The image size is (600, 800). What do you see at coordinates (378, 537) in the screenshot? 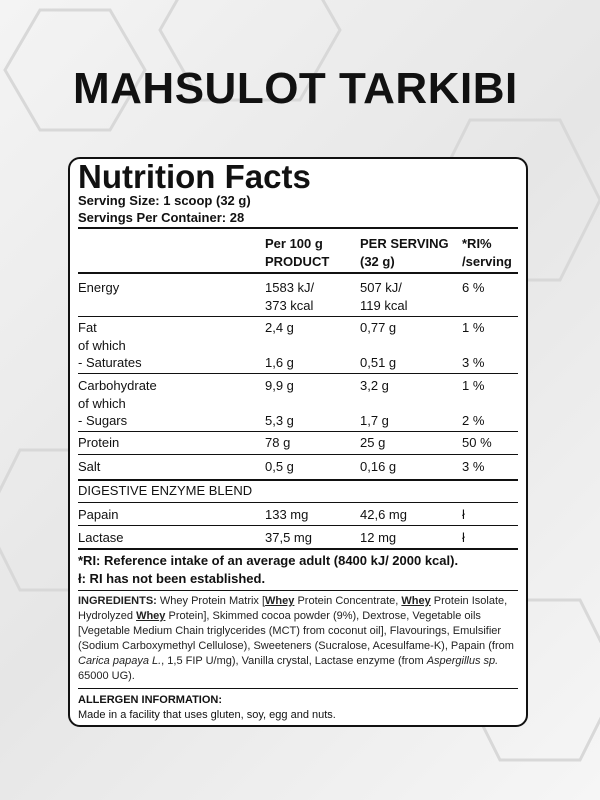
I see `row-value: 12 mg` at bounding box center [378, 537].